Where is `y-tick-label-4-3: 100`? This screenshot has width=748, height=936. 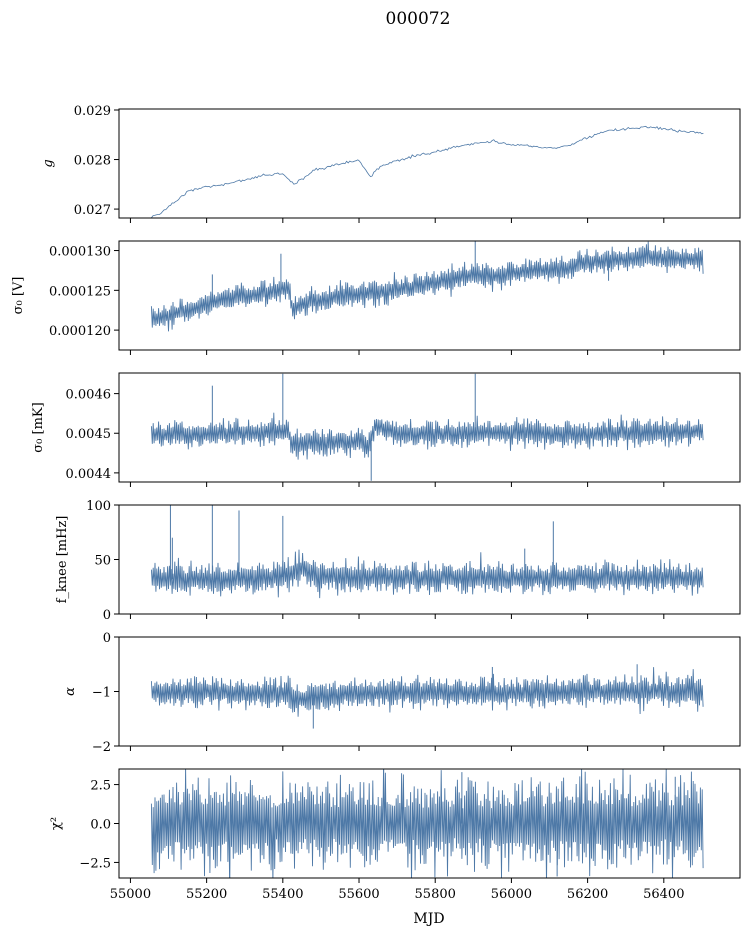 y-tick-label-4-3: 100 is located at coordinates (98, 506).